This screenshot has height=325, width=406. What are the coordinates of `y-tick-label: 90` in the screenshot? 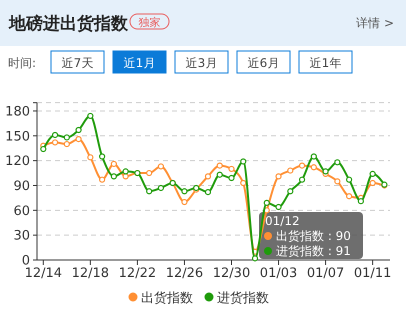 It's located at (21, 186).